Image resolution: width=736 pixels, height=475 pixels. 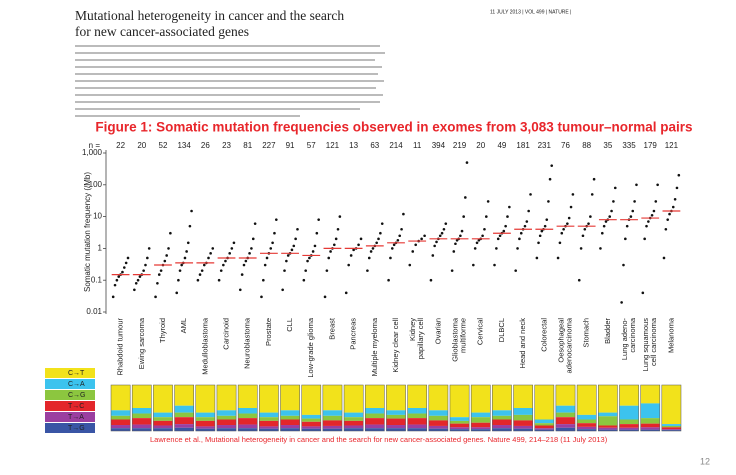 What do you see at coordinates (530, 12) in the screenshot?
I see `journal-line: 11 JULY 2013 | VOL 499 | NATURE |` at bounding box center [530, 12].